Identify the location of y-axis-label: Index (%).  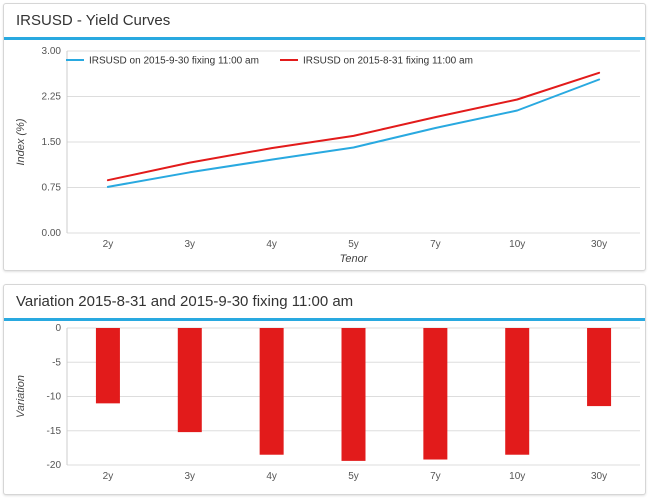
(21, 141).